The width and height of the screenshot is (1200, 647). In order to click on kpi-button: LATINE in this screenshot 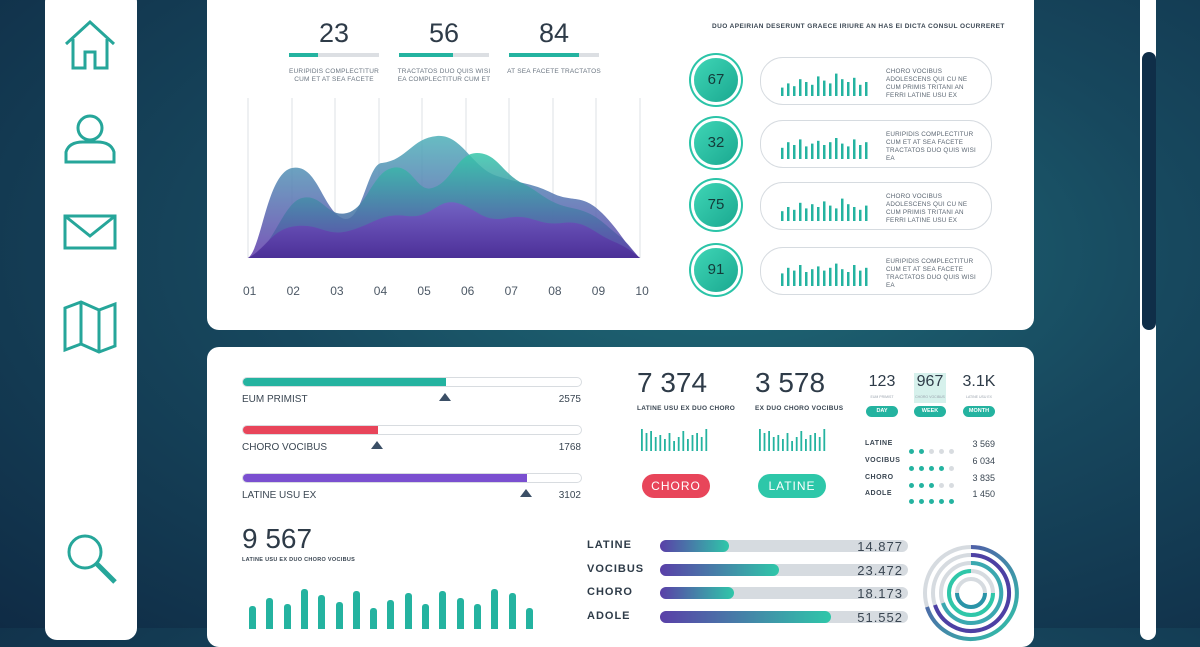, I will do `click(792, 486)`.